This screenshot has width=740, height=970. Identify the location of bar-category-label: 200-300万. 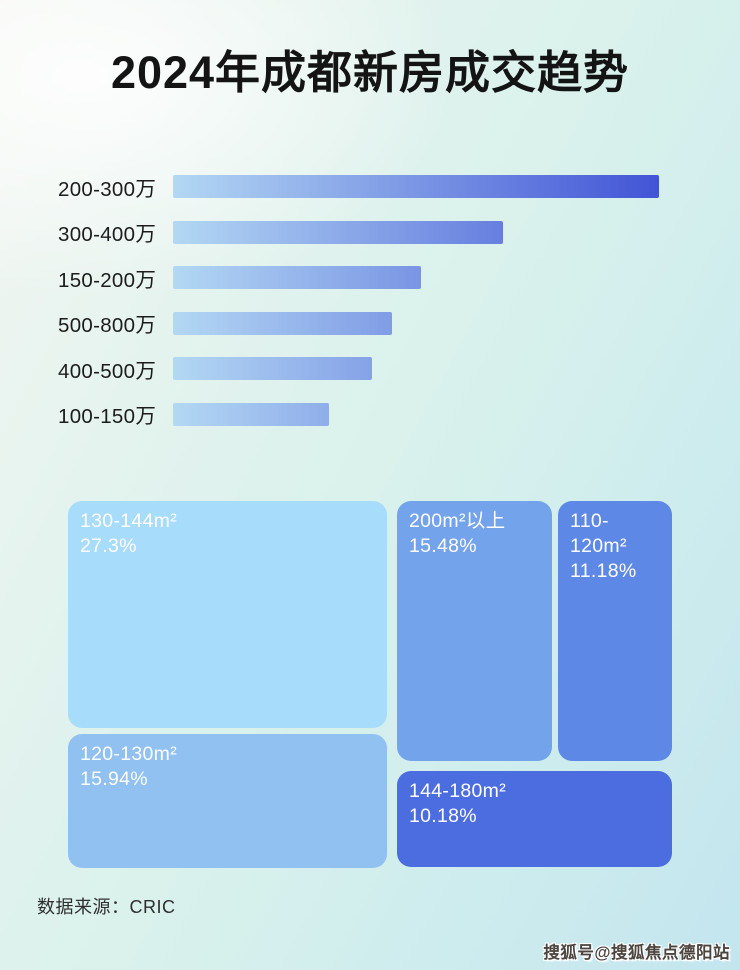
(107, 189).